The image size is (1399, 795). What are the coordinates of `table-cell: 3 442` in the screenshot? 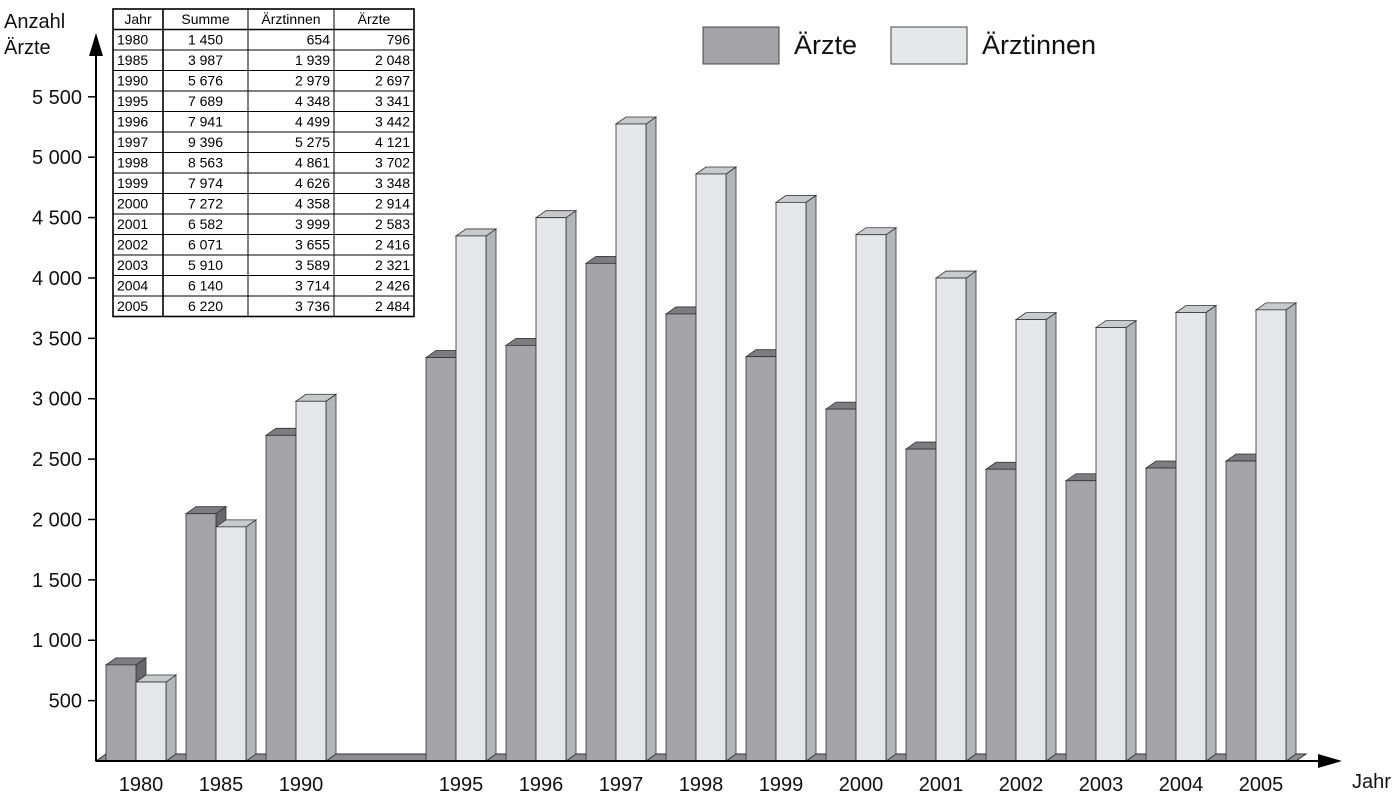 It's located at (392, 122).